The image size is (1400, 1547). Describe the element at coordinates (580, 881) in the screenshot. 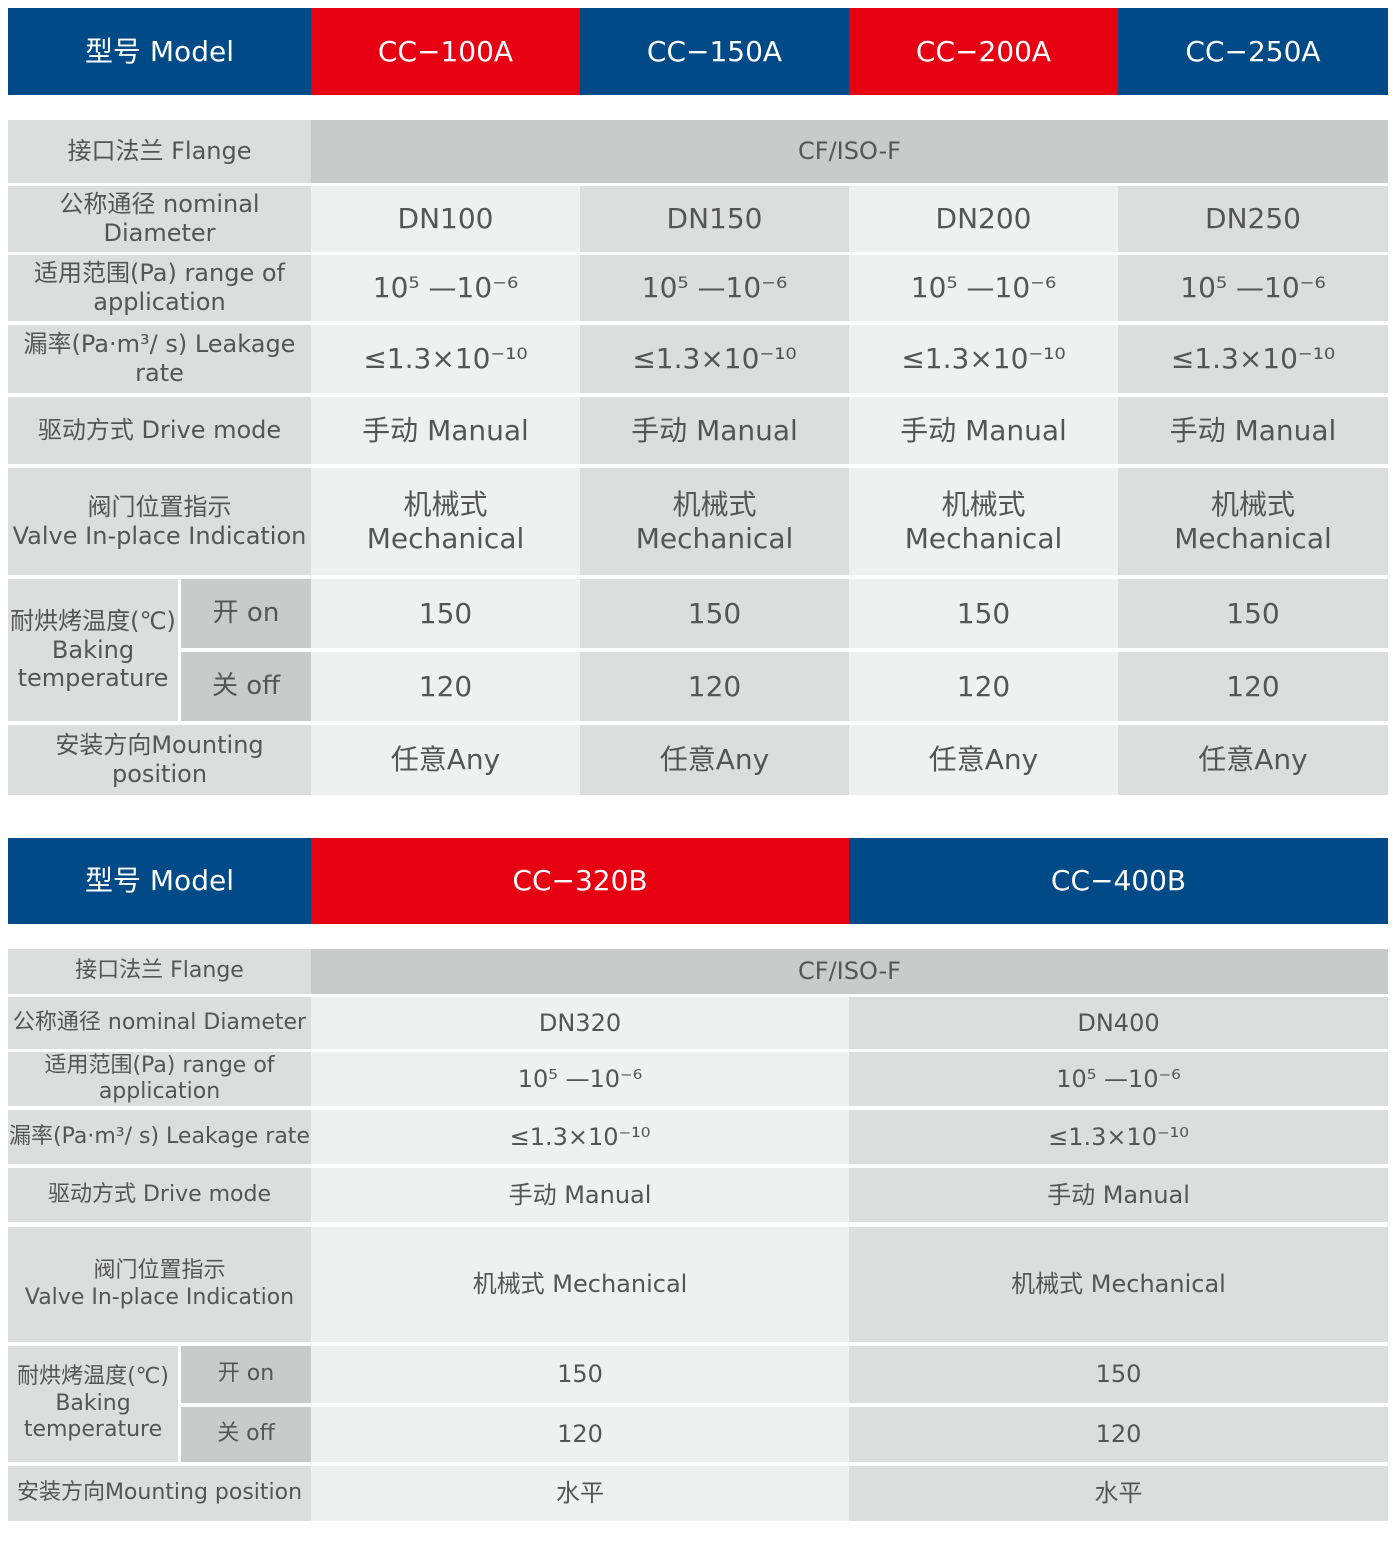

I see `model-header-CC−320B: CC−320B` at that location.